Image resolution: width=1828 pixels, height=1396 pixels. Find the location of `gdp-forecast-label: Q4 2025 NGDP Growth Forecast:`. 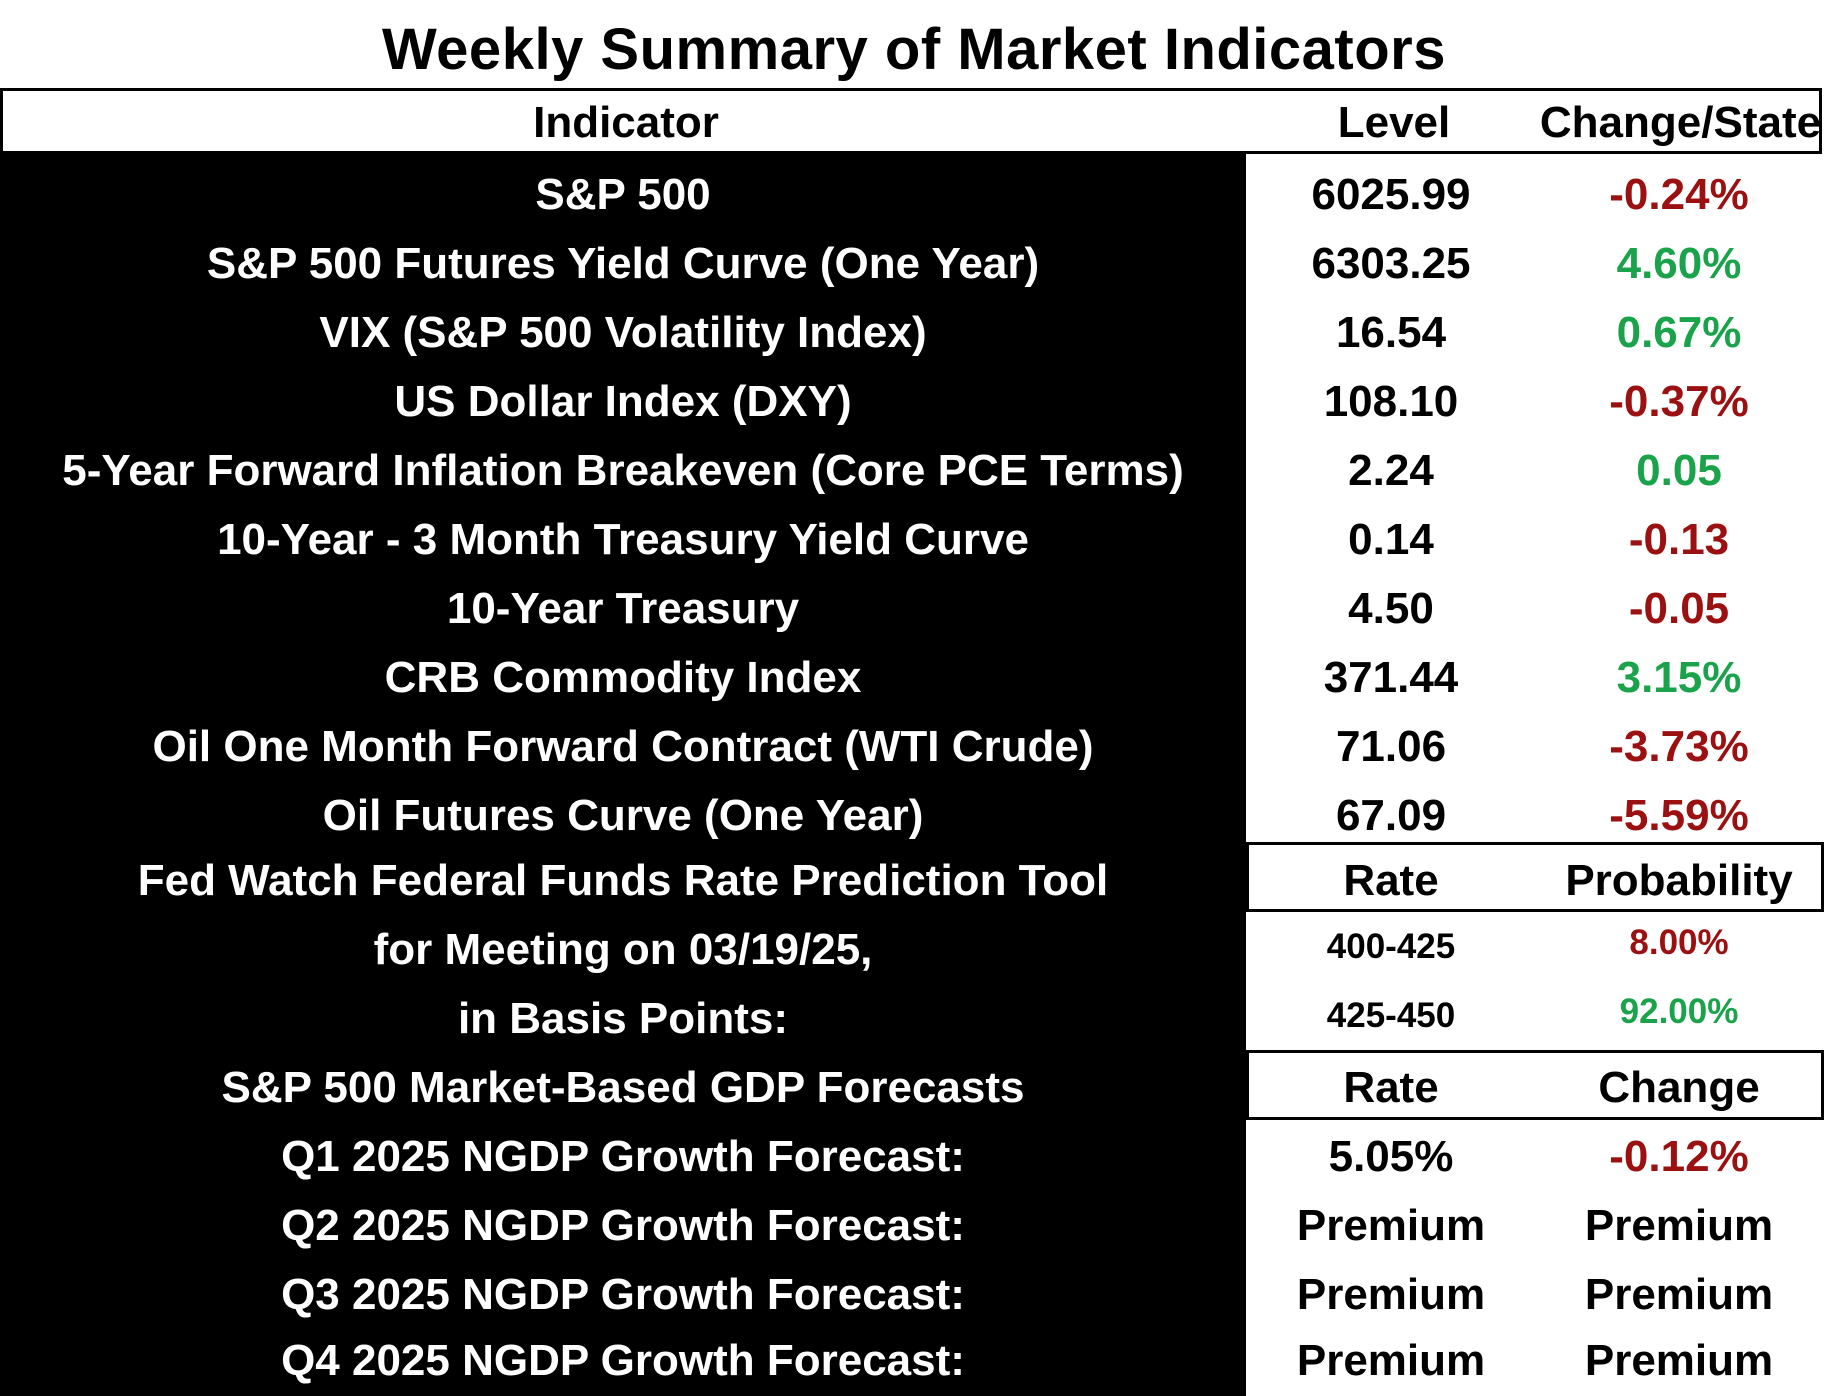

gdp-forecast-label: Q4 2025 NGDP Growth Forecast: is located at coordinates (623, 1360).